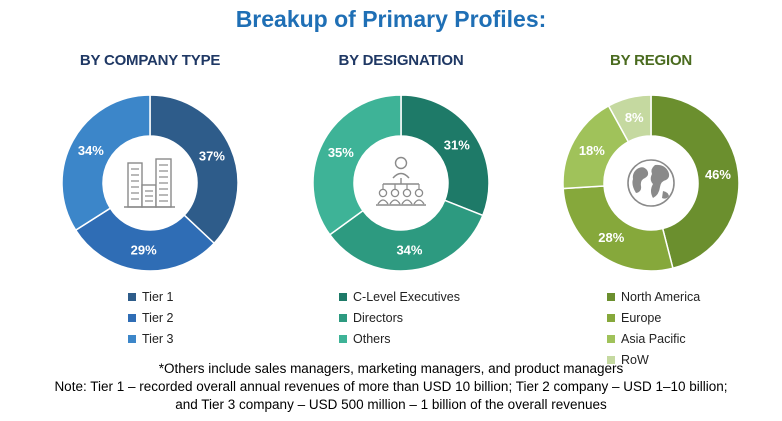 Image resolution: width=782 pixels, height=421 pixels. I want to click on legend-item: Tier 1, so click(151, 296).